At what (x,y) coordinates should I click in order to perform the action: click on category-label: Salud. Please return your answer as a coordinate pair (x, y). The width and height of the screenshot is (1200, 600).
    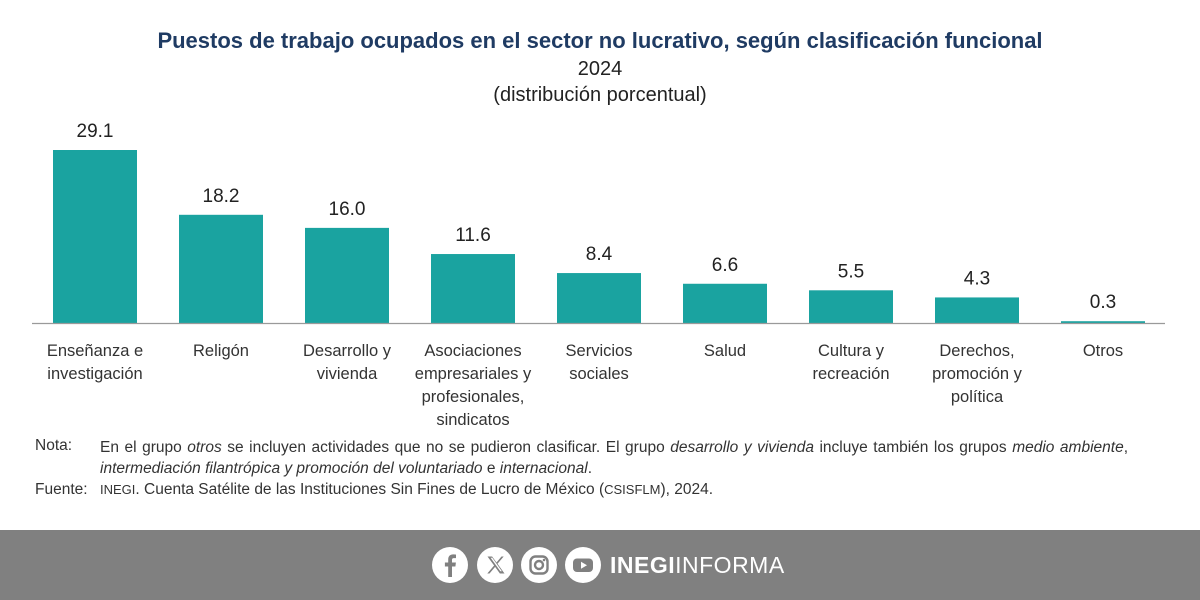
    Looking at the image, I should click on (725, 351).